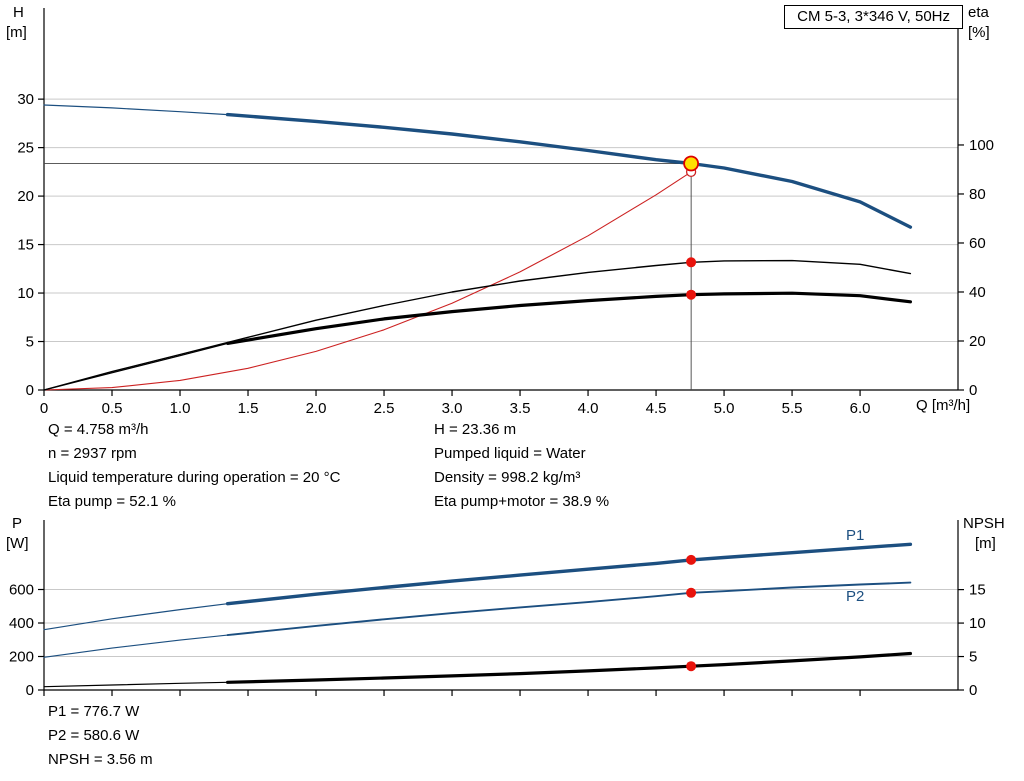  Describe the element at coordinates (792, 408) in the screenshot. I see `x-tick-label: 5.5` at that location.